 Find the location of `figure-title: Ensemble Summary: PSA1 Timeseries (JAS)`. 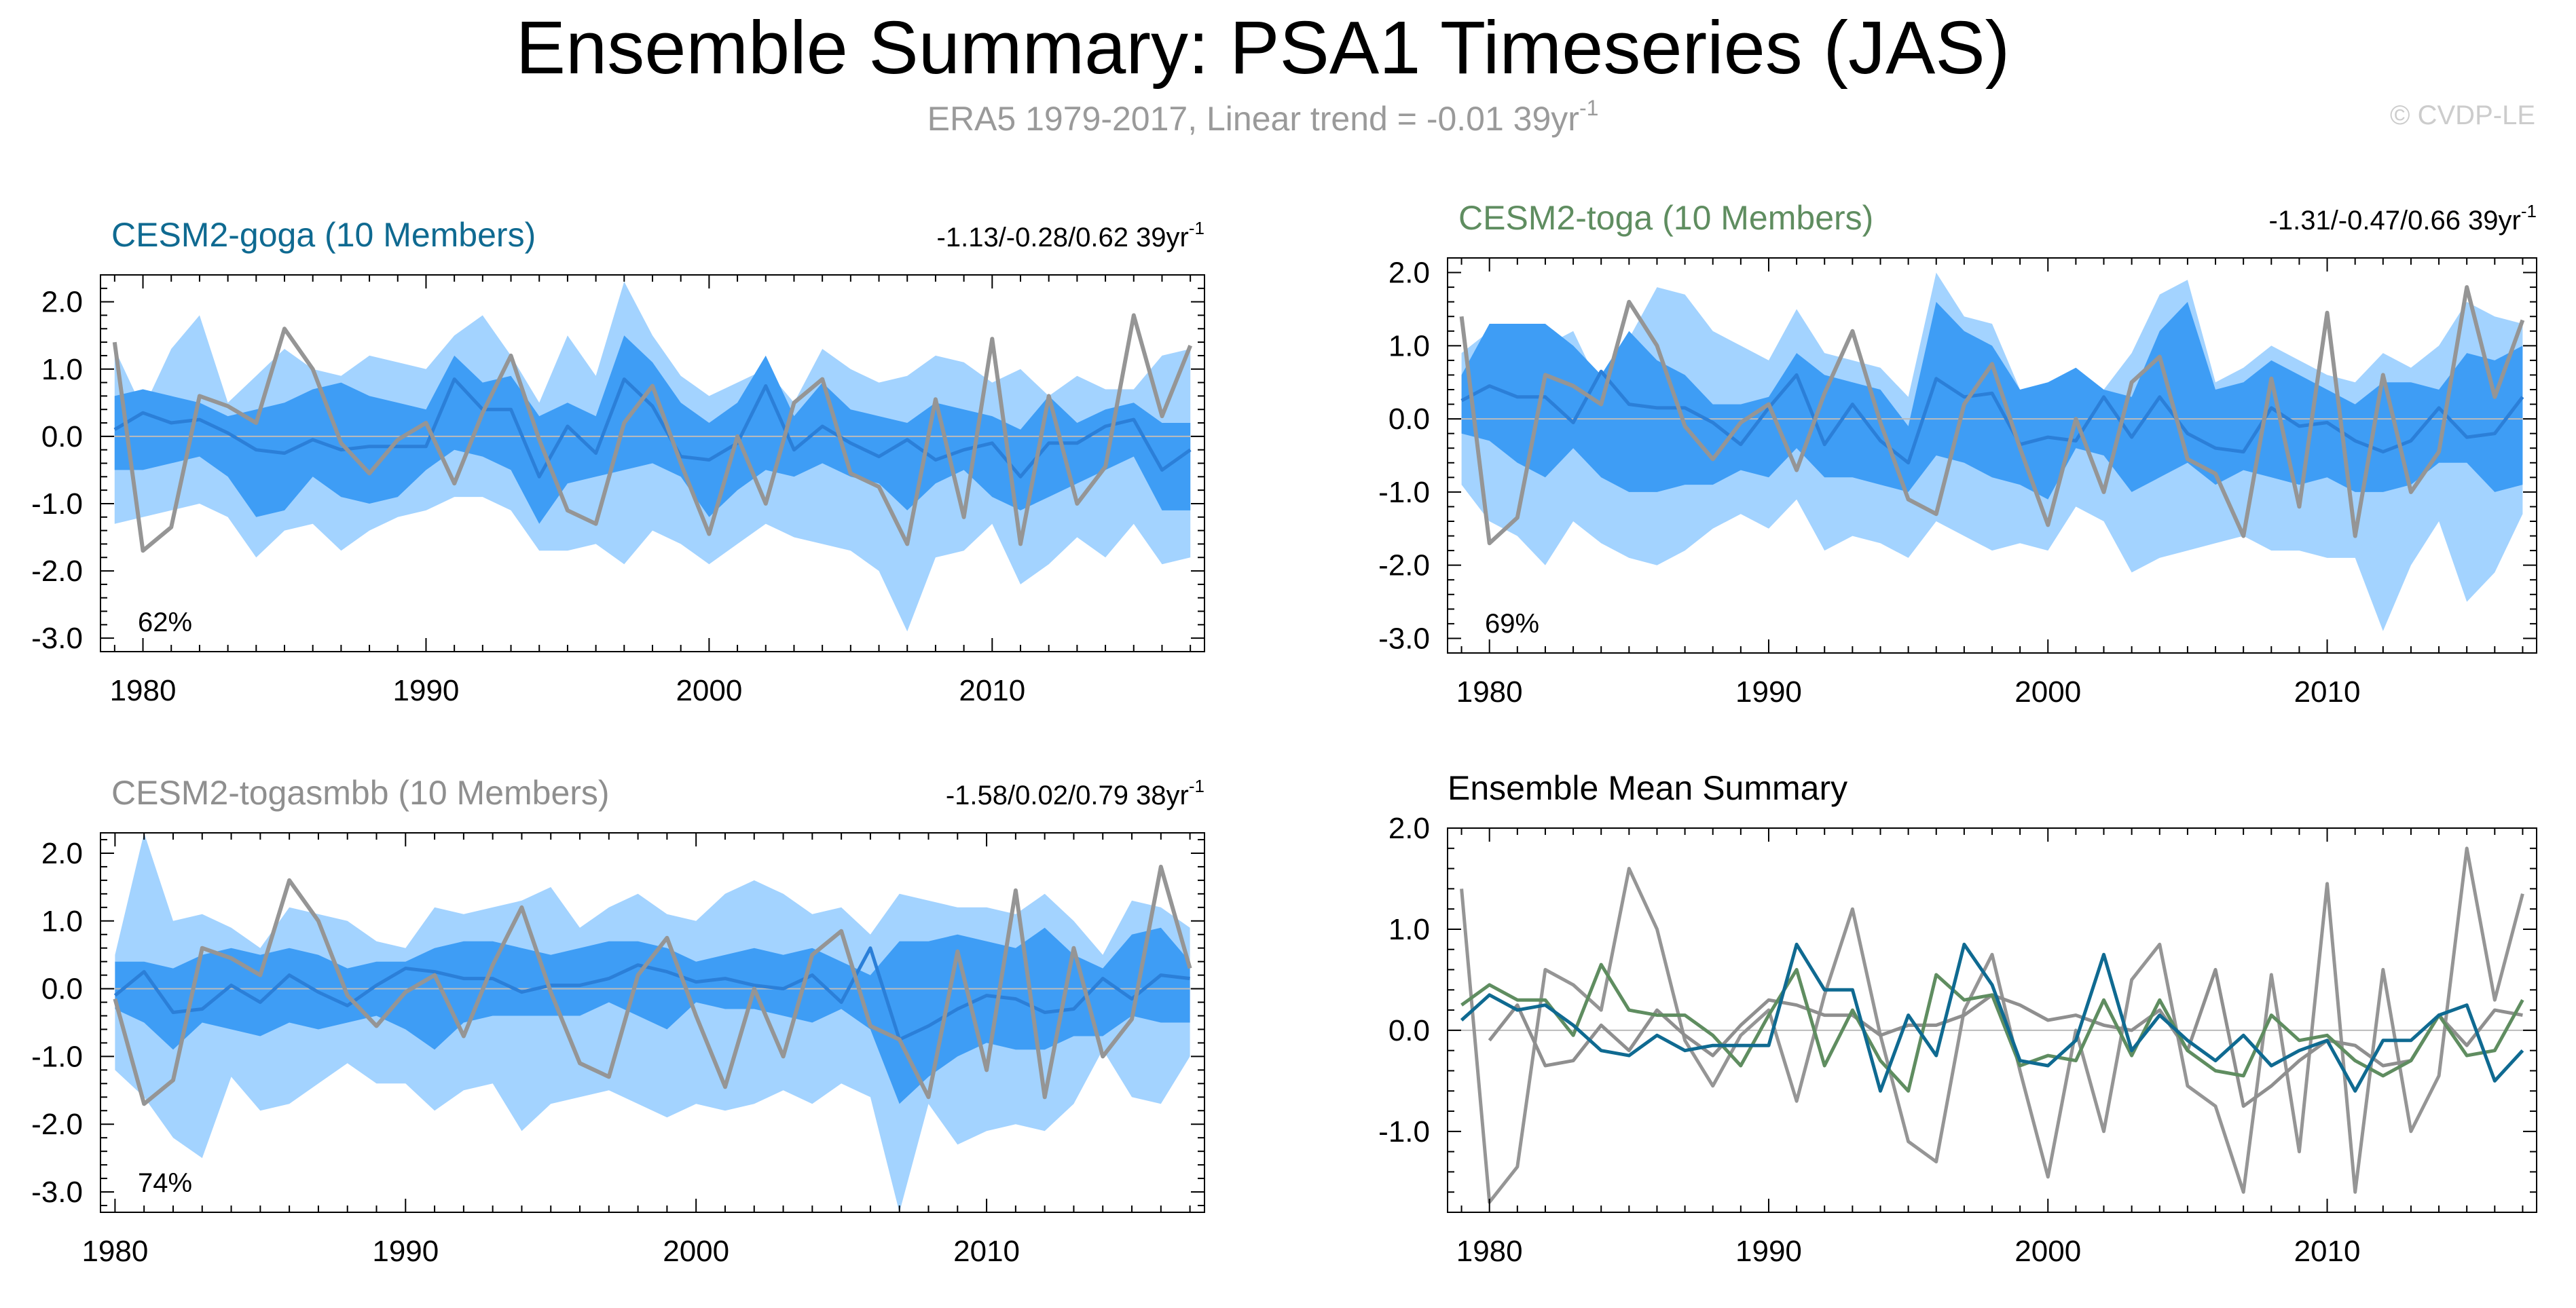

figure-title: Ensemble Summary: PSA1 Timeseries (JAS) is located at coordinates (1263, 48).